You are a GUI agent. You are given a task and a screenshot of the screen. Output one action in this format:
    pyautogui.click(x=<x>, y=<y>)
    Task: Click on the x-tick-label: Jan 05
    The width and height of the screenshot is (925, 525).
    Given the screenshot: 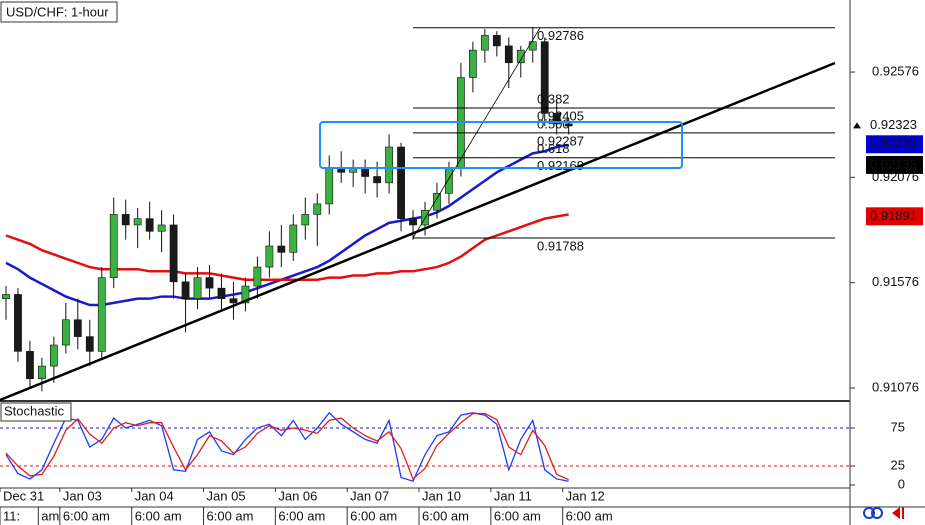 What is the action you would take?
    pyautogui.click(x=226, y=495)
    